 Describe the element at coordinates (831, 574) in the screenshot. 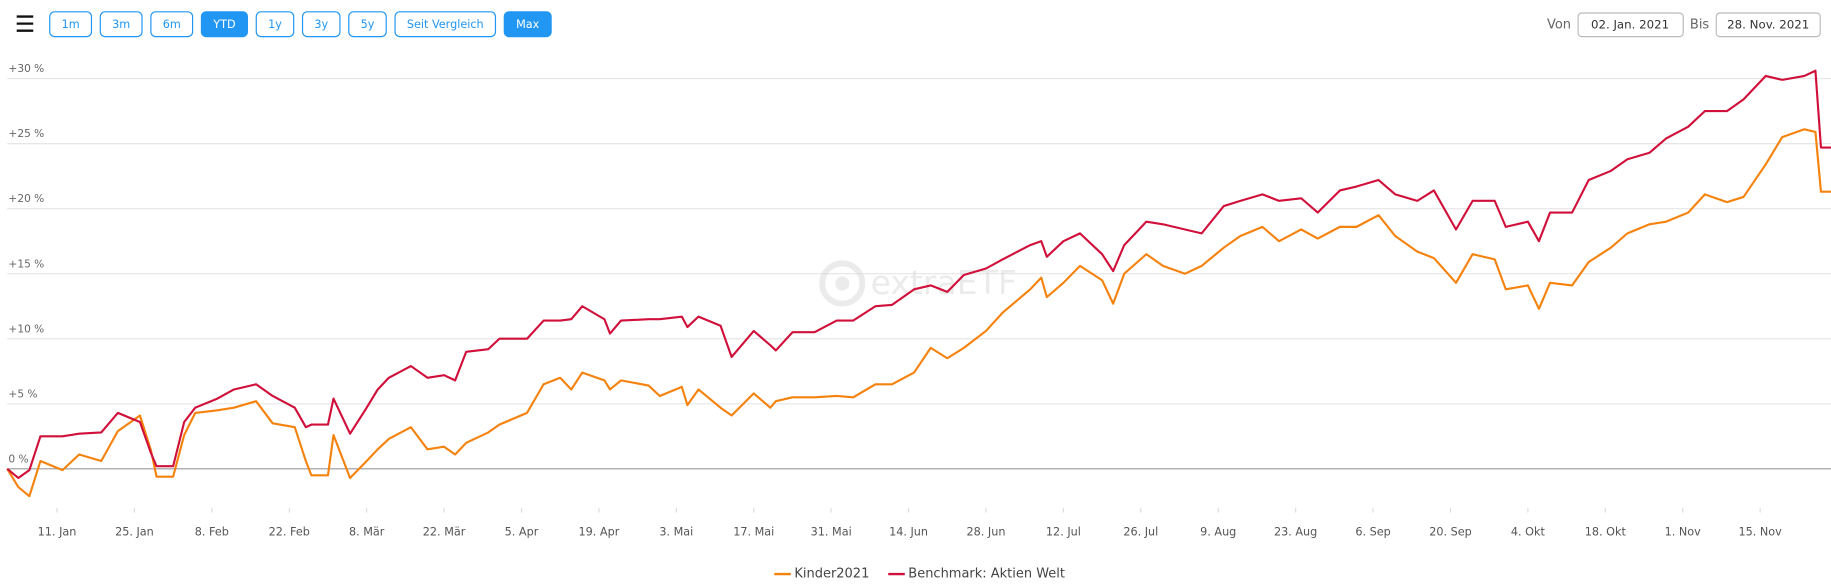

I see `legend-label: Kinder2021` at that location.